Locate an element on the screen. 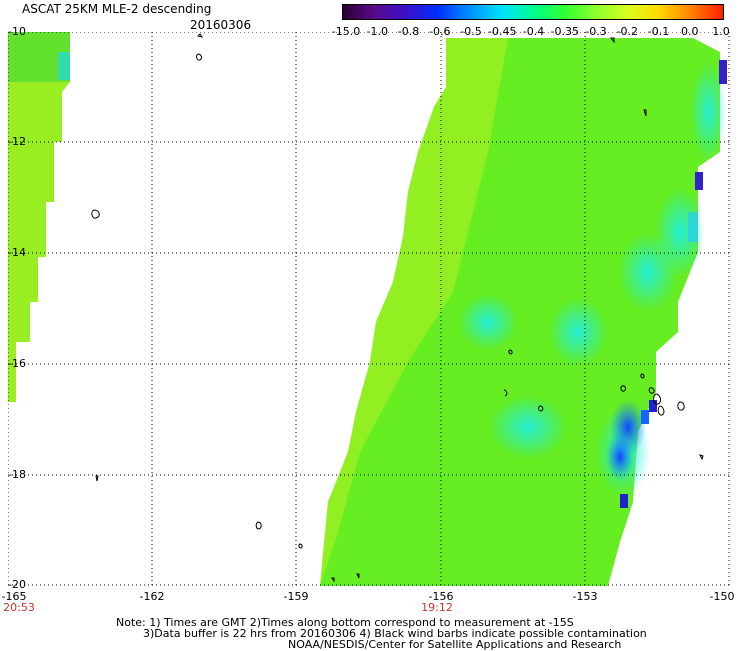 Image resolution: width=740 pixels, height=651 pixels. lat-label: -18 is located at coordinates (17, 474).